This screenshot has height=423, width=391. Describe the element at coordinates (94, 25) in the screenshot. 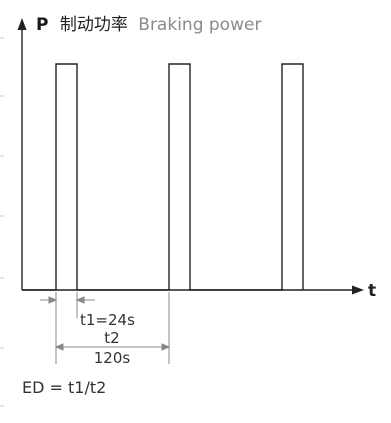

I see `y-axis-label-cn: 制动功率` at that location.